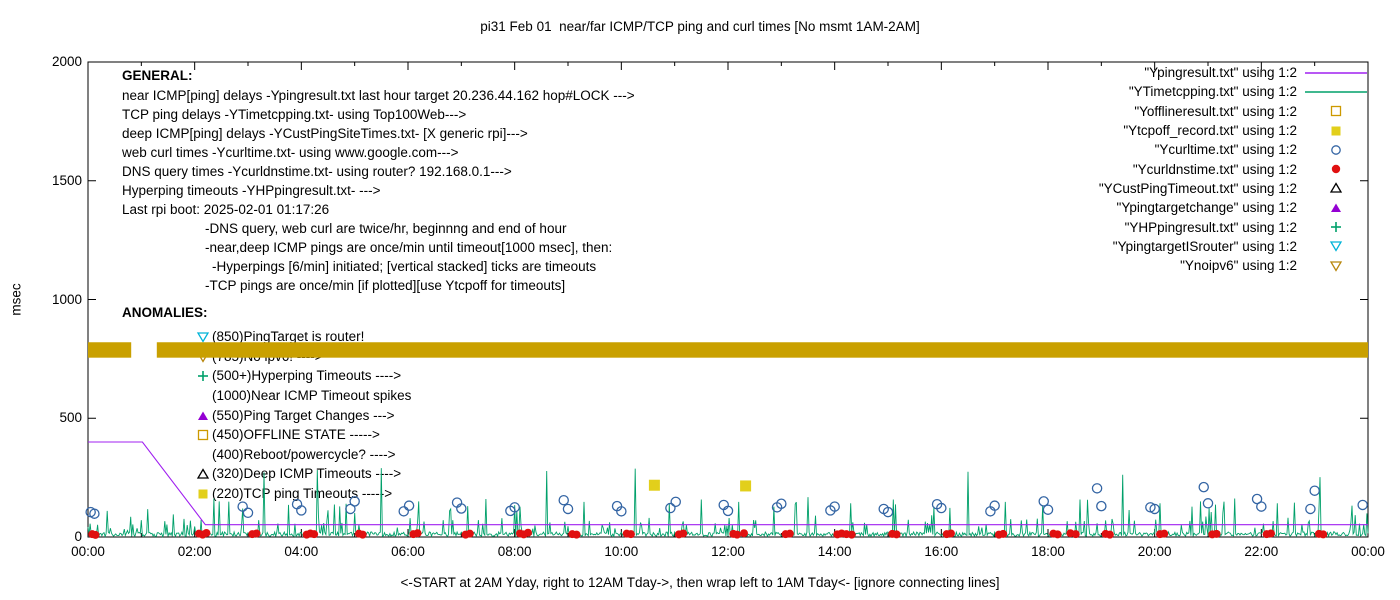  I want to click on anomaly-item: (1000)Near ICMP Timeout spikes, so click(303, 396).